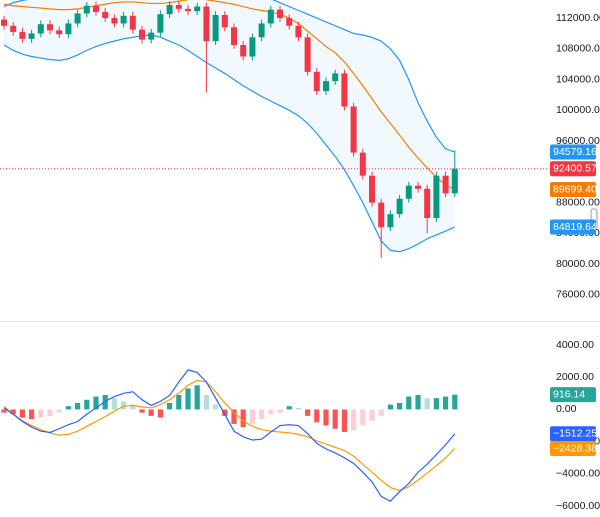 The width and height of the screenshot is (600, 517). What do you see at coordinates (578, 18) in the screenshot?
I see `y-tick-label: 112000.00` at bounding box center [578, 18].